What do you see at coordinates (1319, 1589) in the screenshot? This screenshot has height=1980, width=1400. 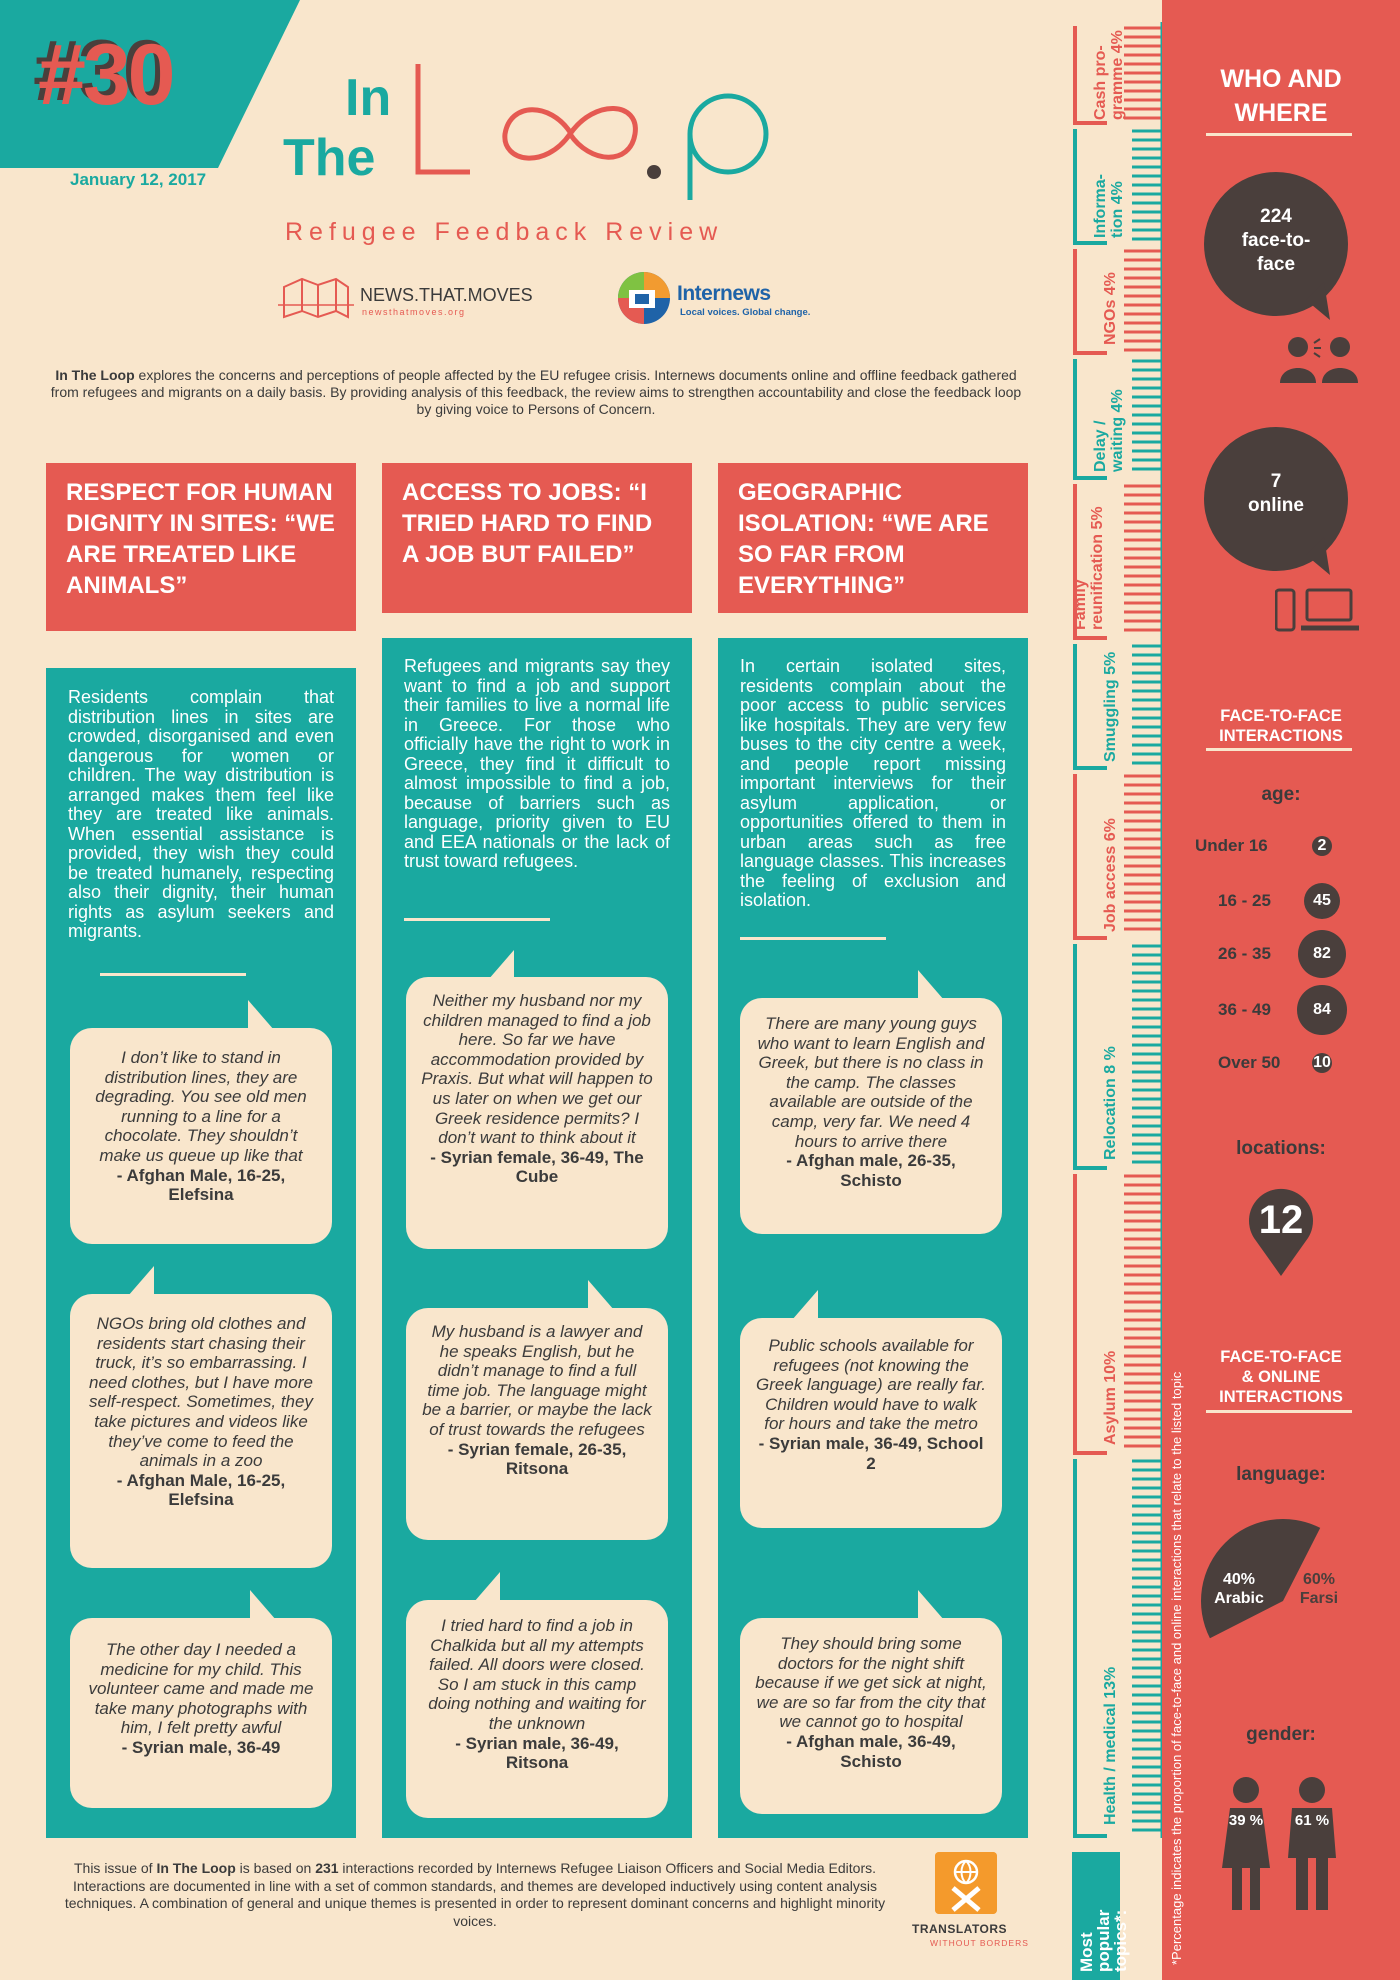 I see `language-farsi-label: 60% Farsi` at bounding box center [1319, 1589].